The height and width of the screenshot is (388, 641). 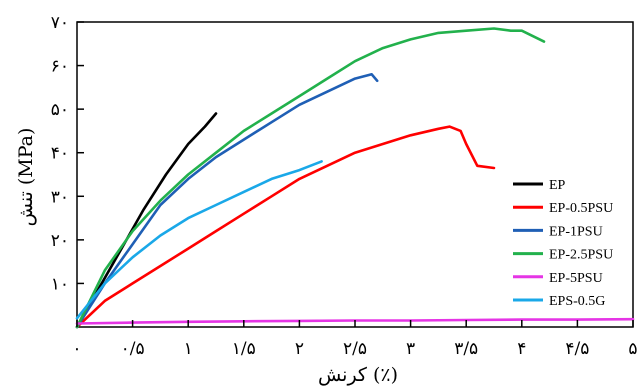 What do you see at coordinates (299, 349) in the screenshot?
I see `x-tick-label: ۲` at bounding box center [299, 349].